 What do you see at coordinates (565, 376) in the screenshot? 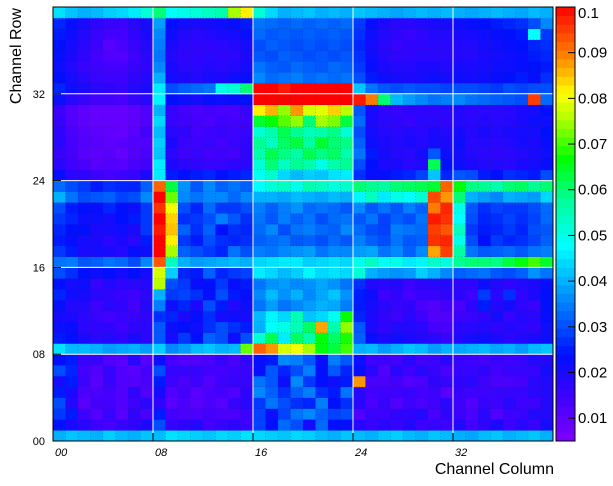
I see `colorbar-swatch` at bounding box center [565, 376].